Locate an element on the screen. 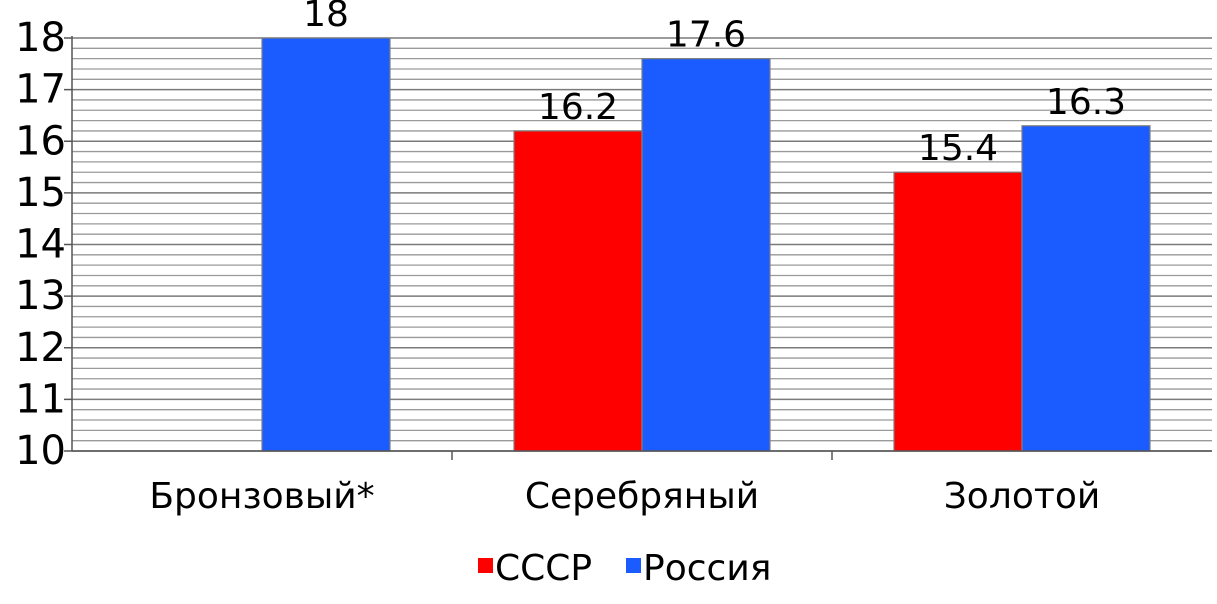 This screenshot has width=1217, height=604. y-tick-label: 14 is located at coordinates (40, 245).